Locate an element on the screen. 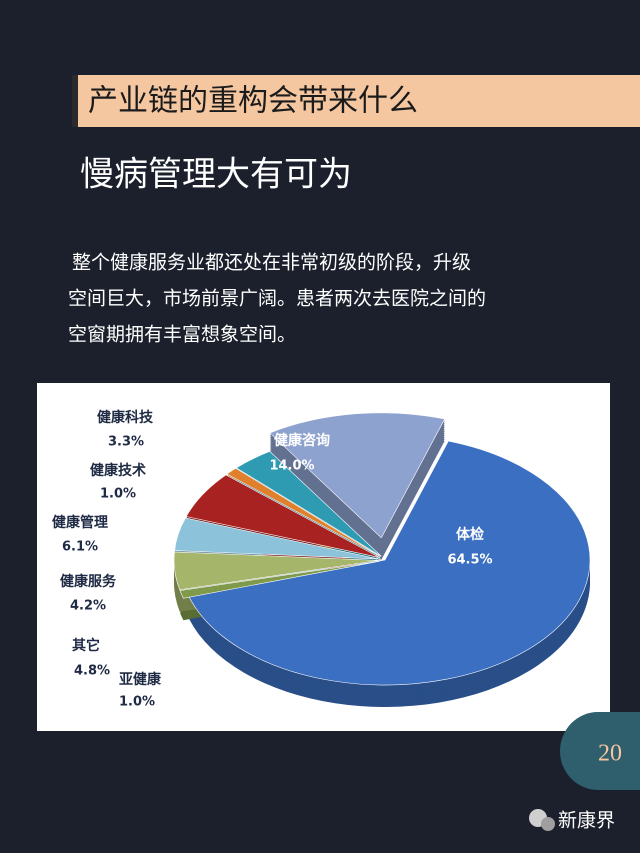  paragraph-line: 空间巨大，市场前景广阔。患者两次去医院之间的 is located at coordinates (277, 299).